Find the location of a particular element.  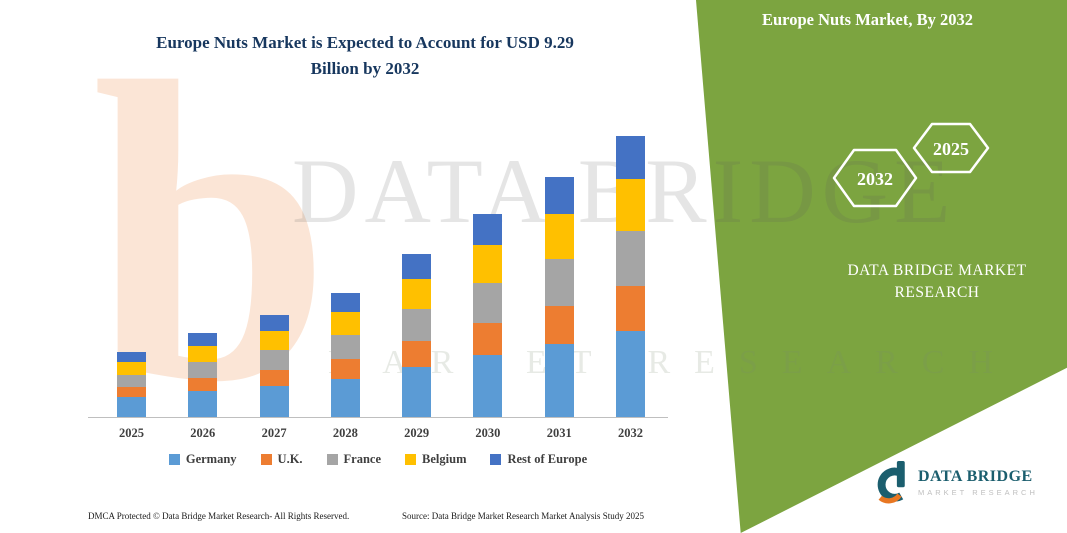

chart-title-line2: Billion by 2032 is located at coordinates (365, 68).